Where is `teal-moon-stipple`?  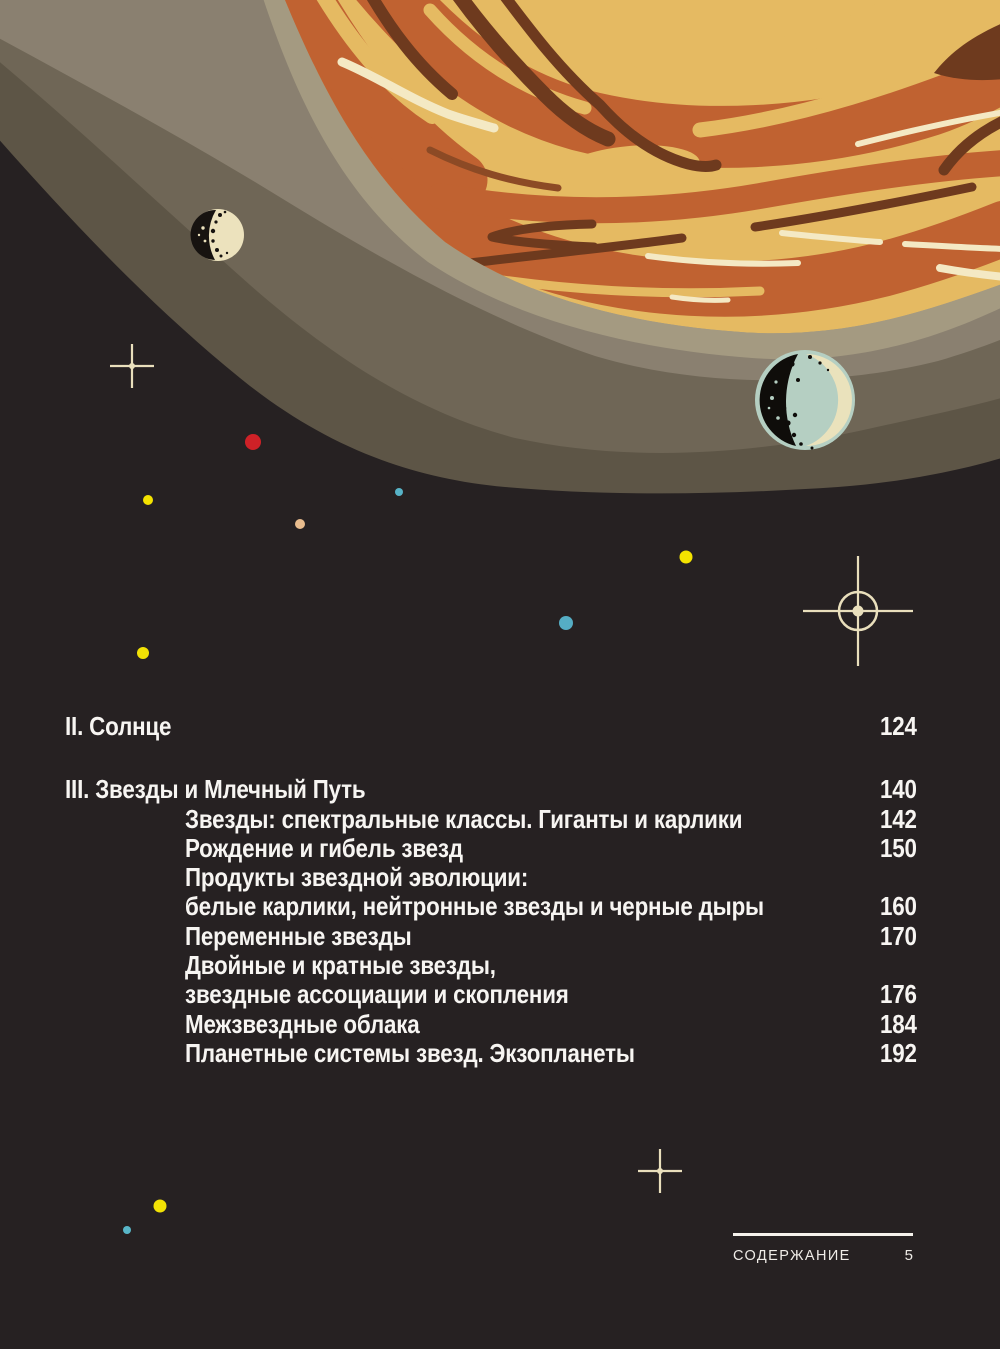 teal-moon-stipple is located at coordinates (805, 402).